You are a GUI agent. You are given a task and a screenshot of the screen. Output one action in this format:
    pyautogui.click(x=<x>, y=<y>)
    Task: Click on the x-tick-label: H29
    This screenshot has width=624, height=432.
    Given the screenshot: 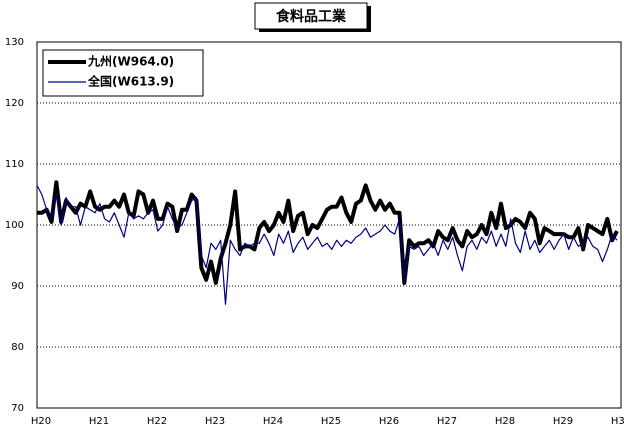 What is the action you would take?
    pyautogui.click(x=563, y=421)
    